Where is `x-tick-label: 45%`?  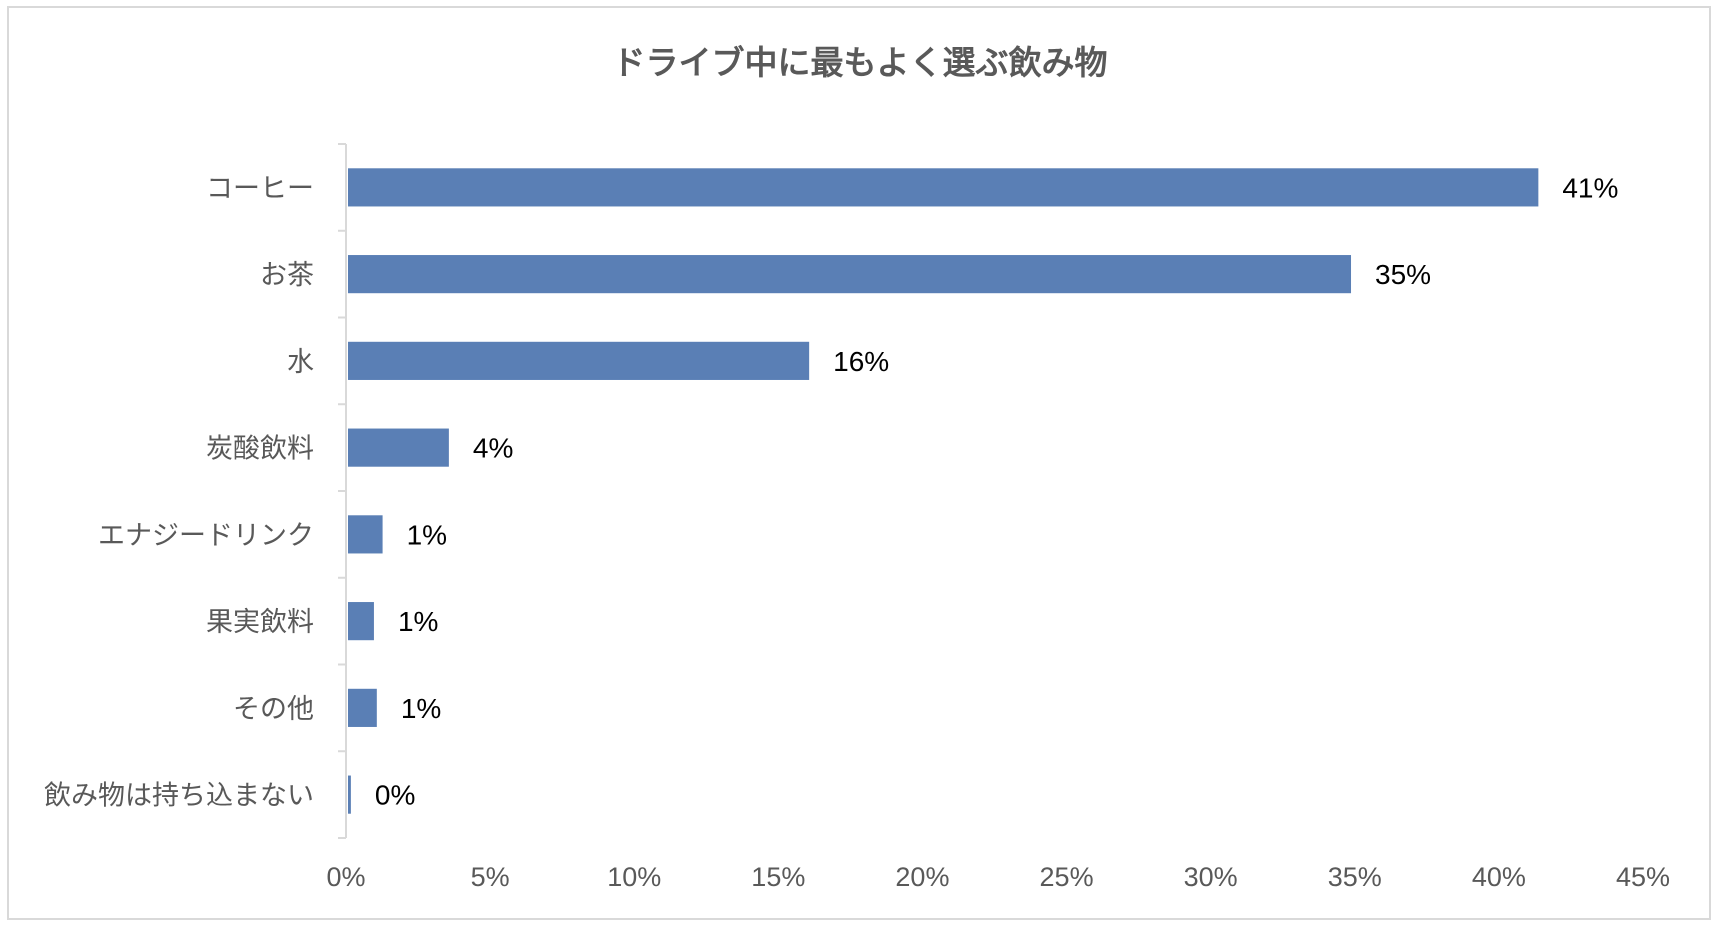 x-tick-label: 45% is located at coordinates (1643, 877).